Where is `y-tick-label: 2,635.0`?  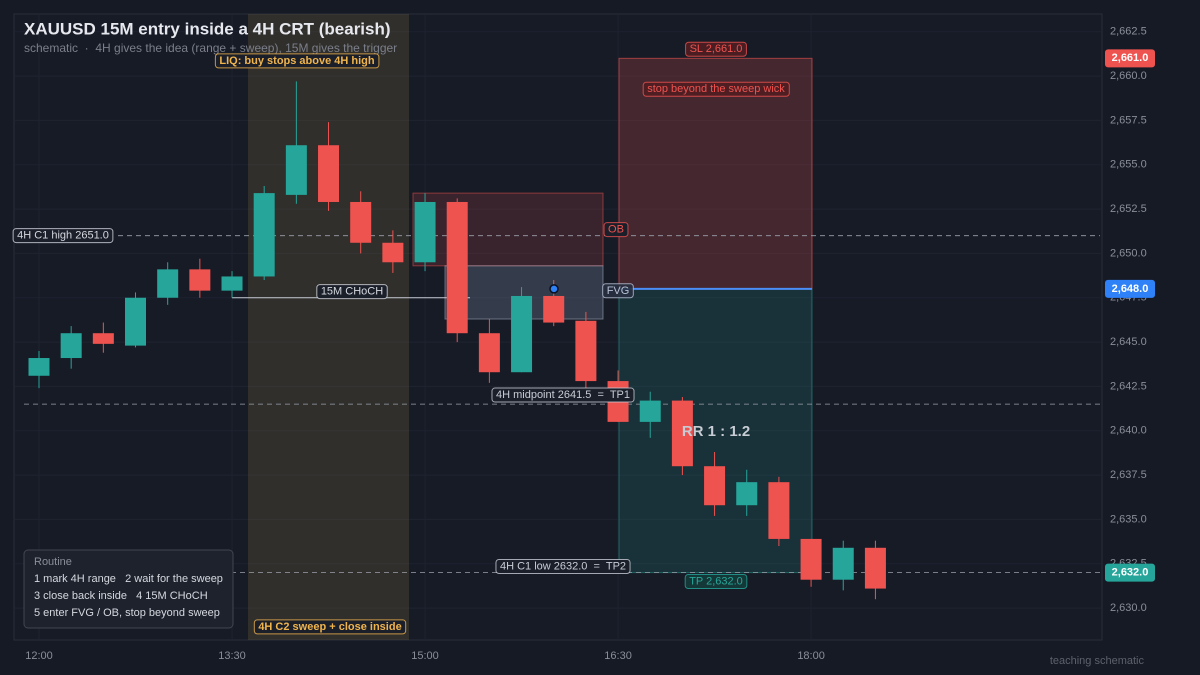 y-tick-label: 2,635.0 is located at coordinates (1128, 519).